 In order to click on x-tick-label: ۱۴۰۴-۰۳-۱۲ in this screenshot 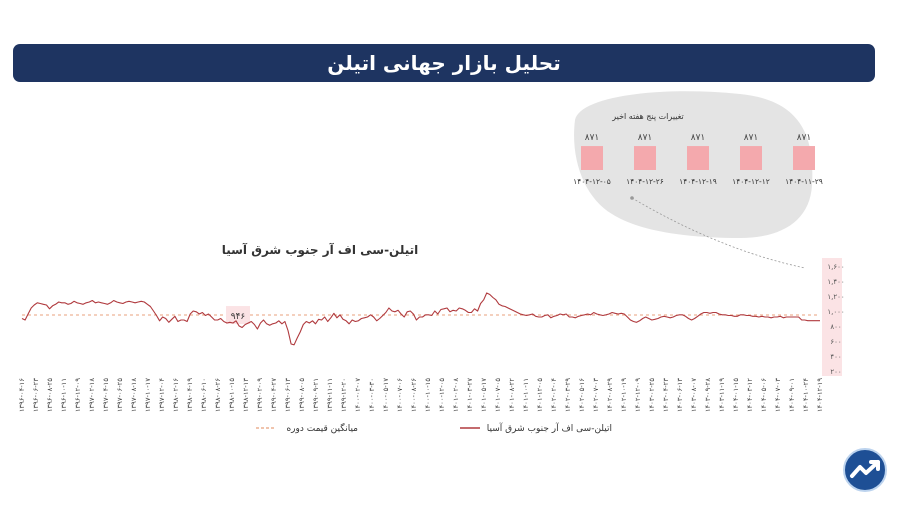, I will do `click(750, 395)`.